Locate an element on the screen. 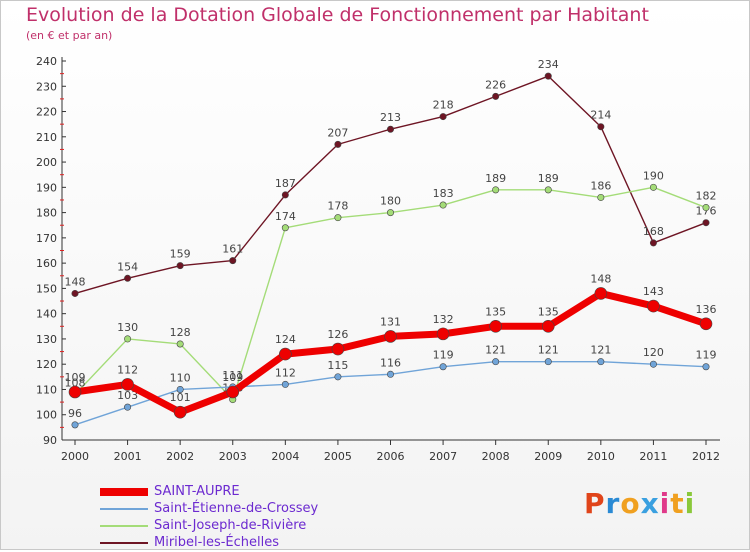 Image resolution: width=750 pixels, height=552 pixels. x-tick-label: 2007 is located at coordinates (443, 456).